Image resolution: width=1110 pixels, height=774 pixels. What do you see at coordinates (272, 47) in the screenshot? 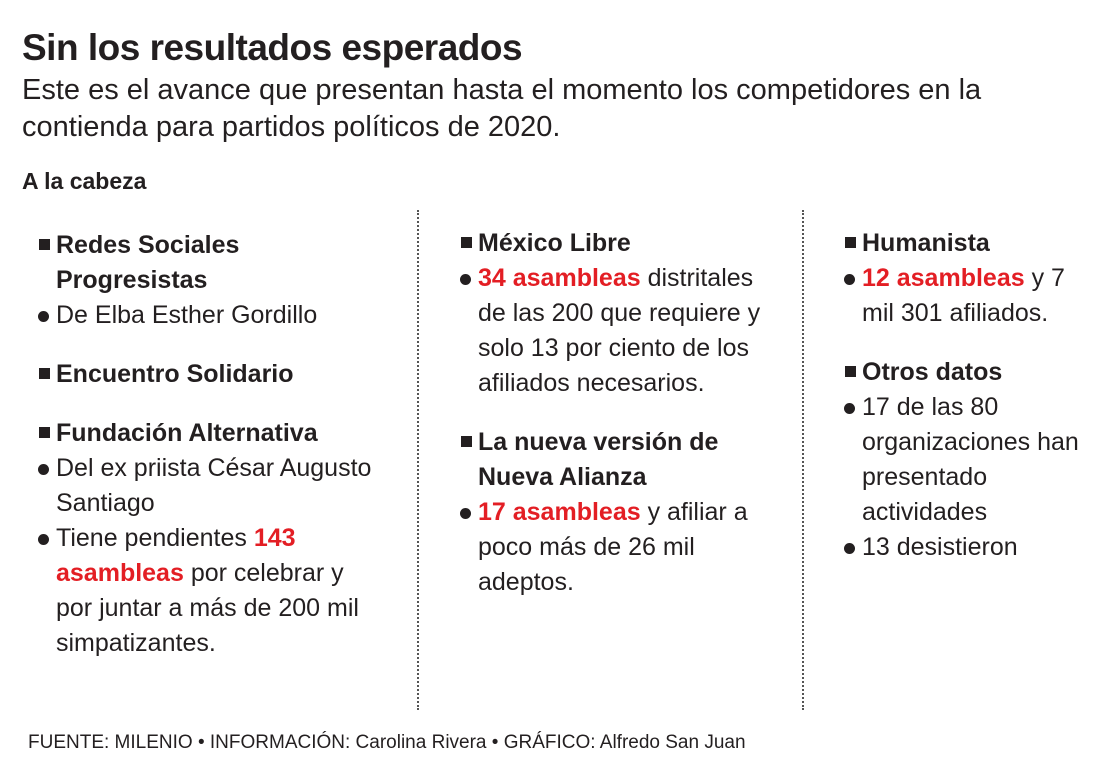
I see `headline: Sin los resultados esperados` at bounding box center [272, 47].